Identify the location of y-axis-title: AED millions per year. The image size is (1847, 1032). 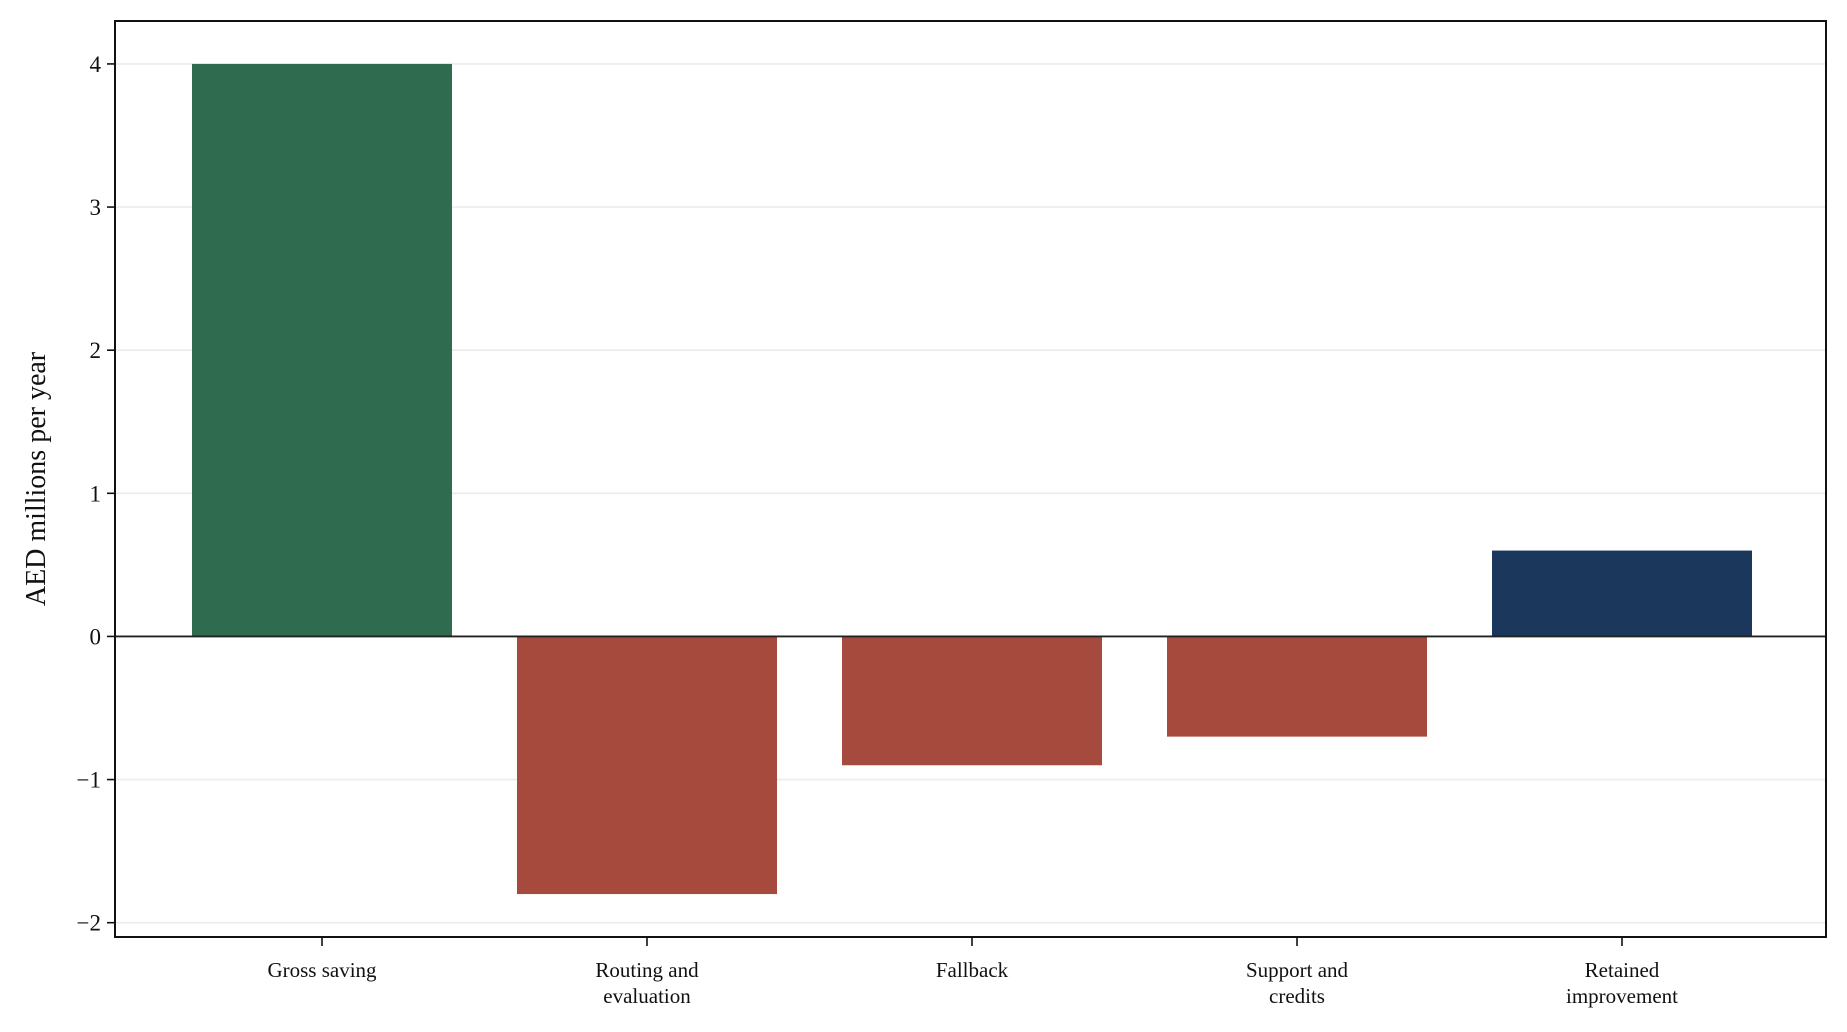
(36, 478).